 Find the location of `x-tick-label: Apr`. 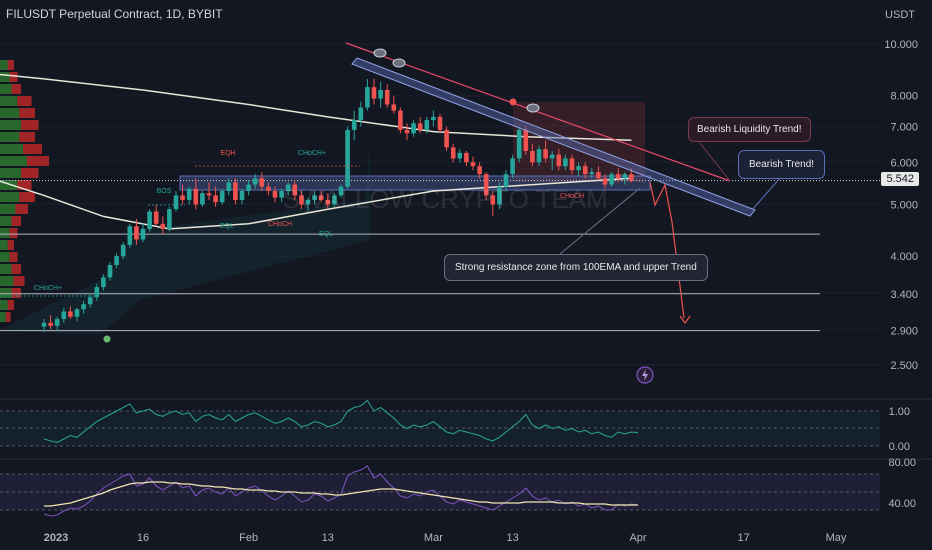

x-tick-label: Apr is located at coordinates (637, 538).